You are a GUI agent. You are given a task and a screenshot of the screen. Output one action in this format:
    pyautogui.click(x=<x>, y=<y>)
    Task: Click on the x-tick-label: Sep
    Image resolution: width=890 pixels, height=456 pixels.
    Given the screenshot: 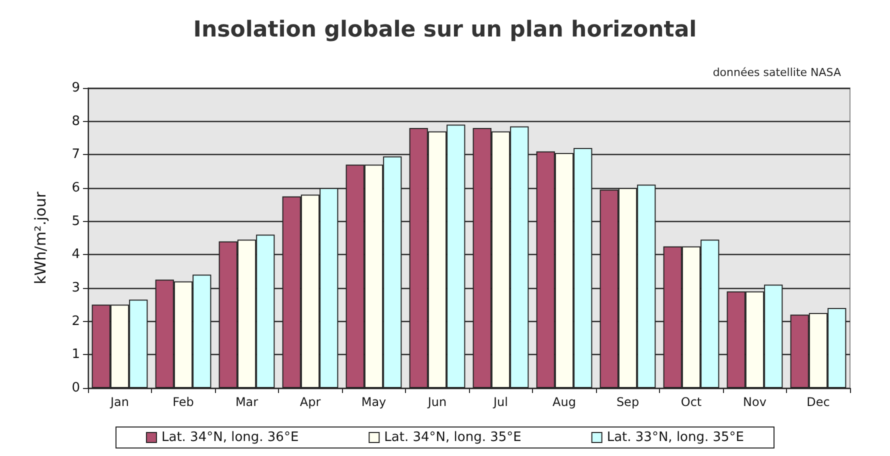 What is the action you would take?
    pyautogui.click(x=628, y=402)
    